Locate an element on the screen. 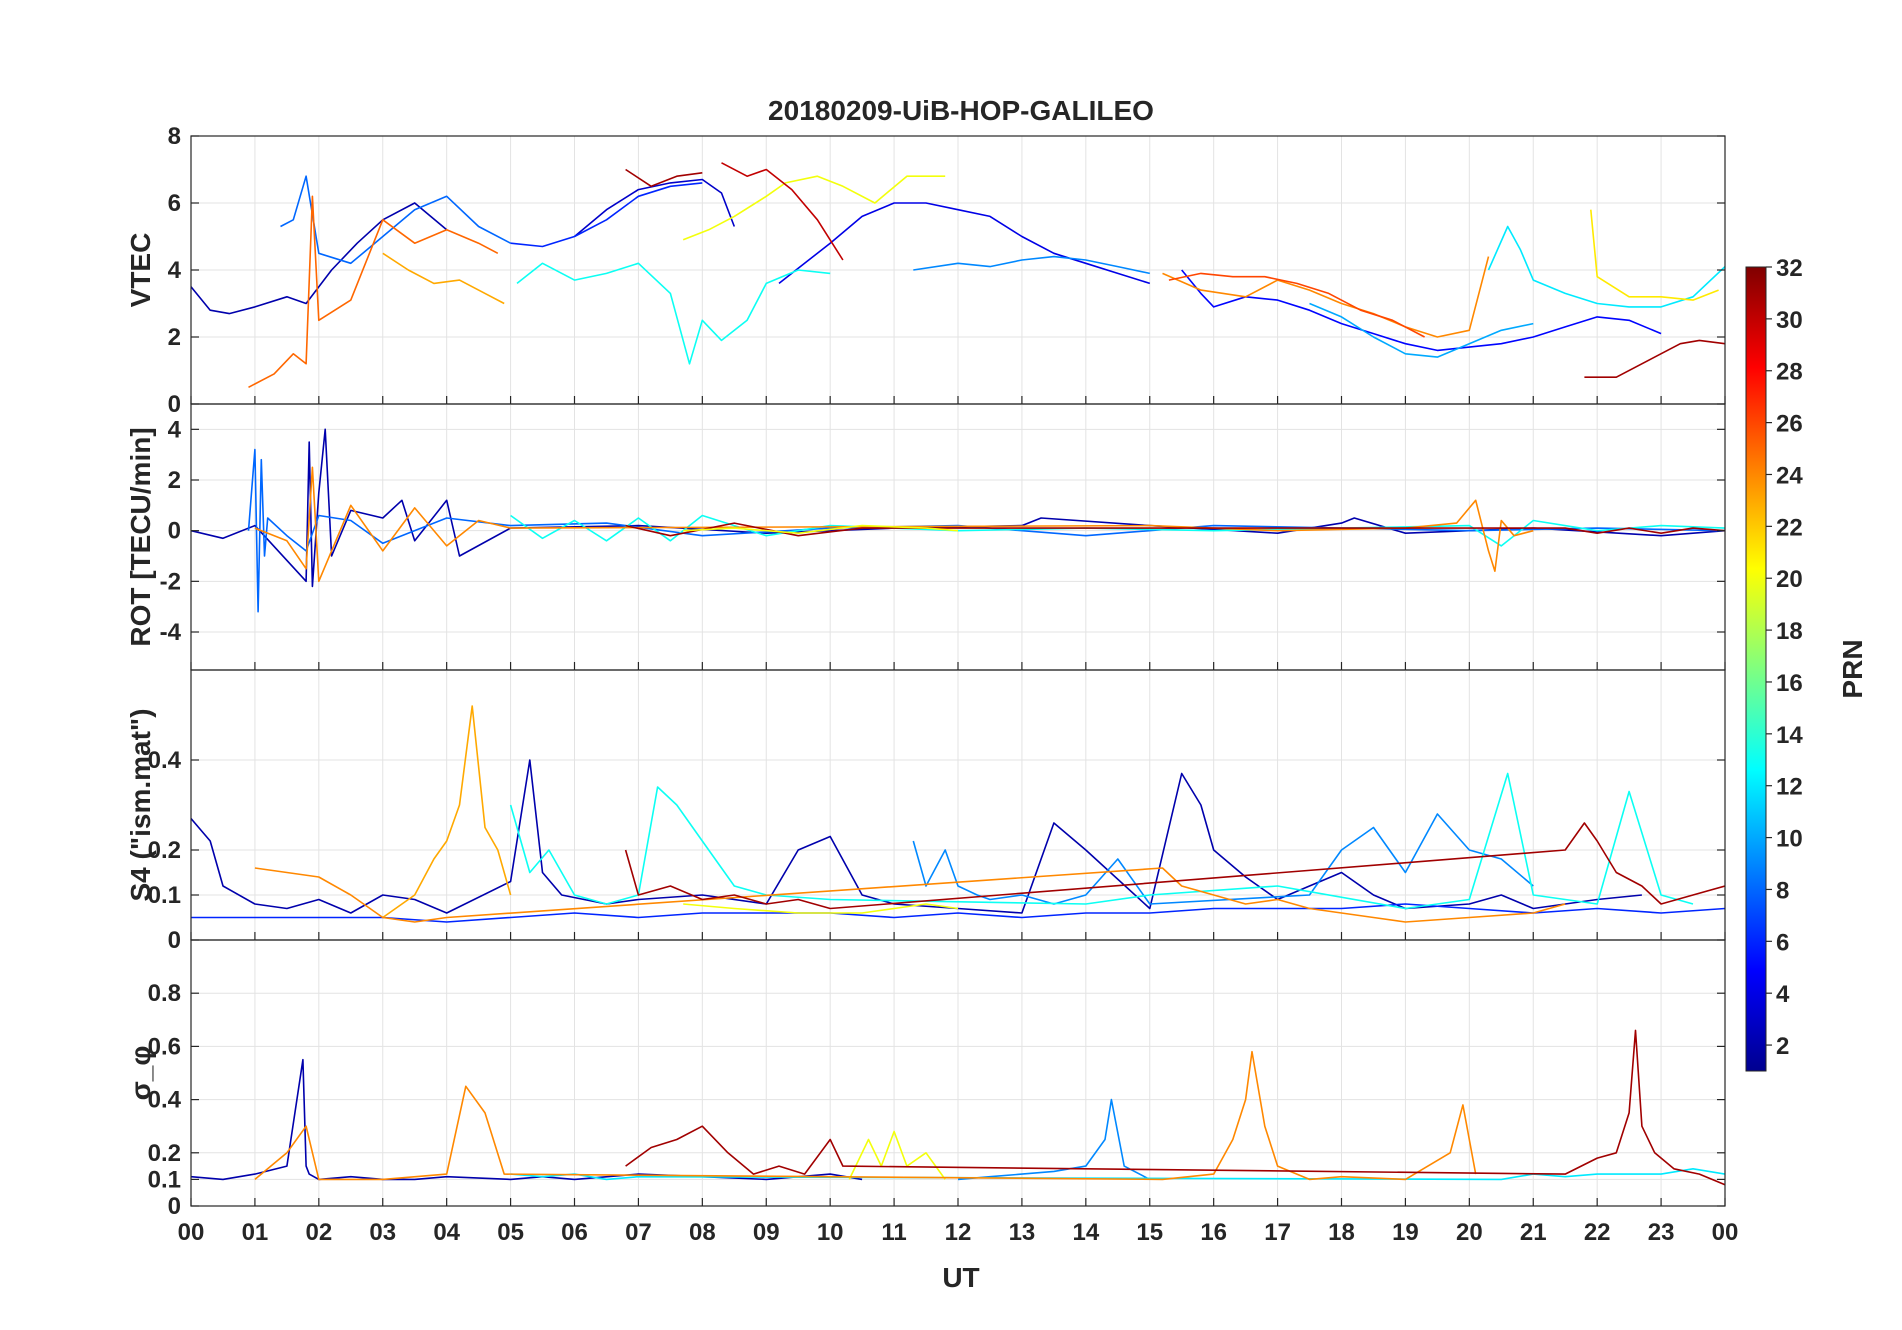 The height and width of the screenshot is (1330, 1902). chart-title: 20180209-UiB-HOP-GALILEO is located at coordinates (961, 110).